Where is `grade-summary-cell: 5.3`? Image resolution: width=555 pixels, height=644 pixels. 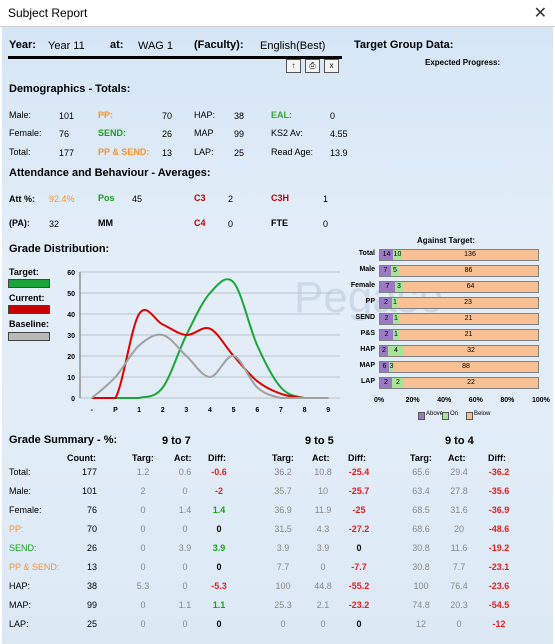 grade-summary-cell: 5.3 is located at coordinates (143, 586).